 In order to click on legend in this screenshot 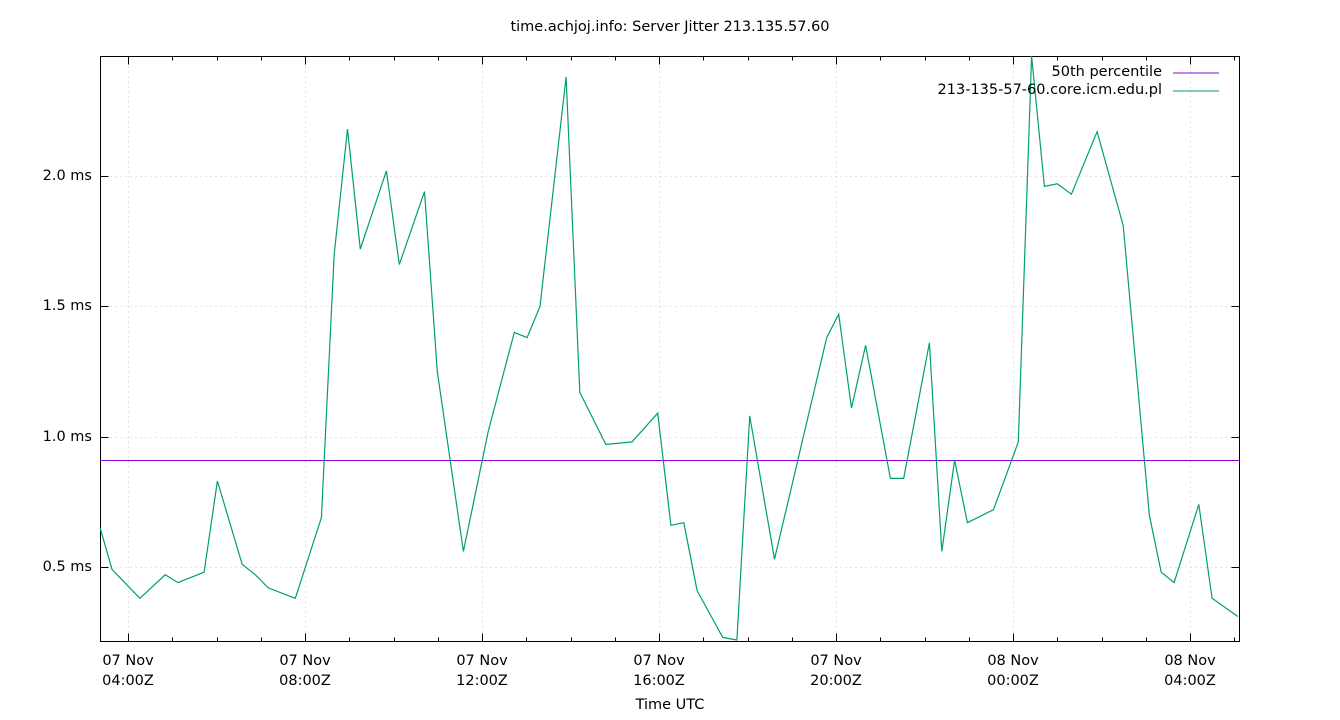, I will do `click(1196, 82)`.